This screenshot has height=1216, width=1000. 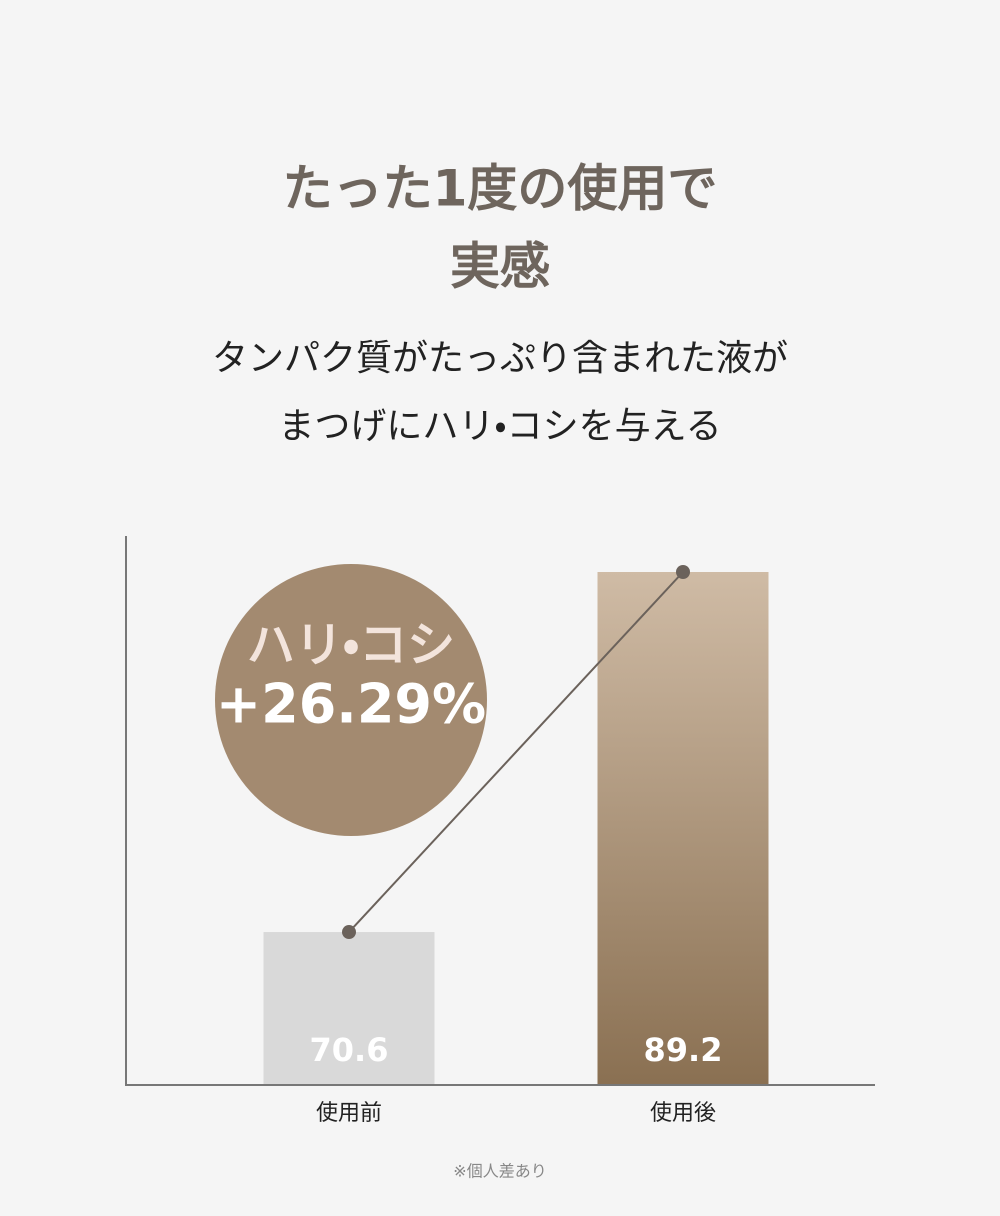 What do you see at coordinates (349, 1050) in the screenshot?
I see `value-label: 70.6` at bounding box center [349, 1050].